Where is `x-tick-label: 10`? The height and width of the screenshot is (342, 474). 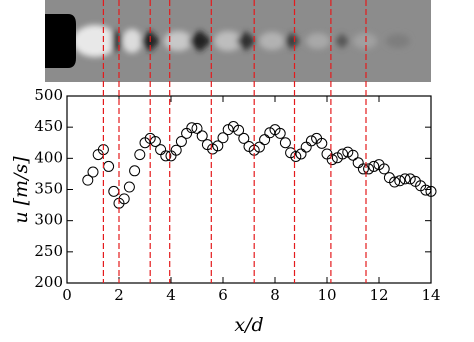
x-tick-label: 10 is located at coordinates (326, 295).